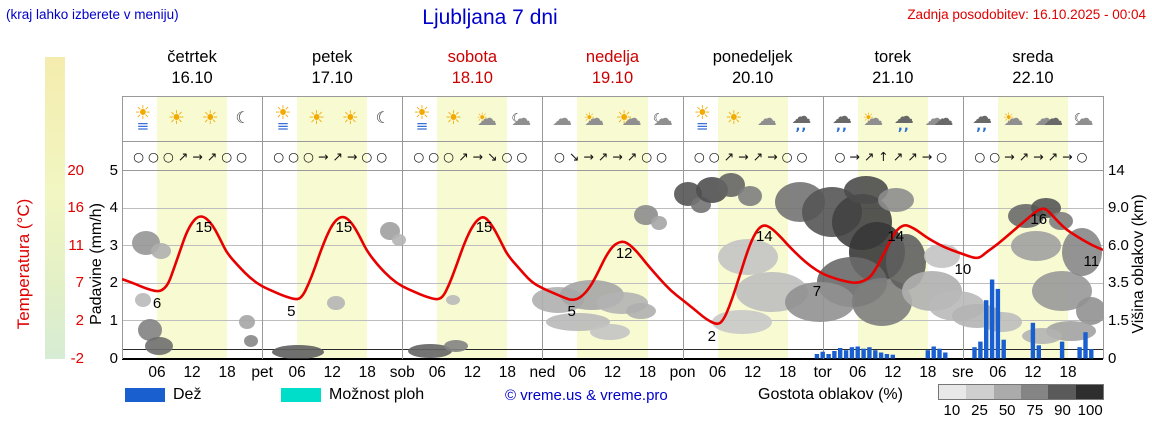 Image resolution: width=1152 pixels, height=443 pixels. I want to click on cloud-rain-icon: ☁,,, so click(842, 118).